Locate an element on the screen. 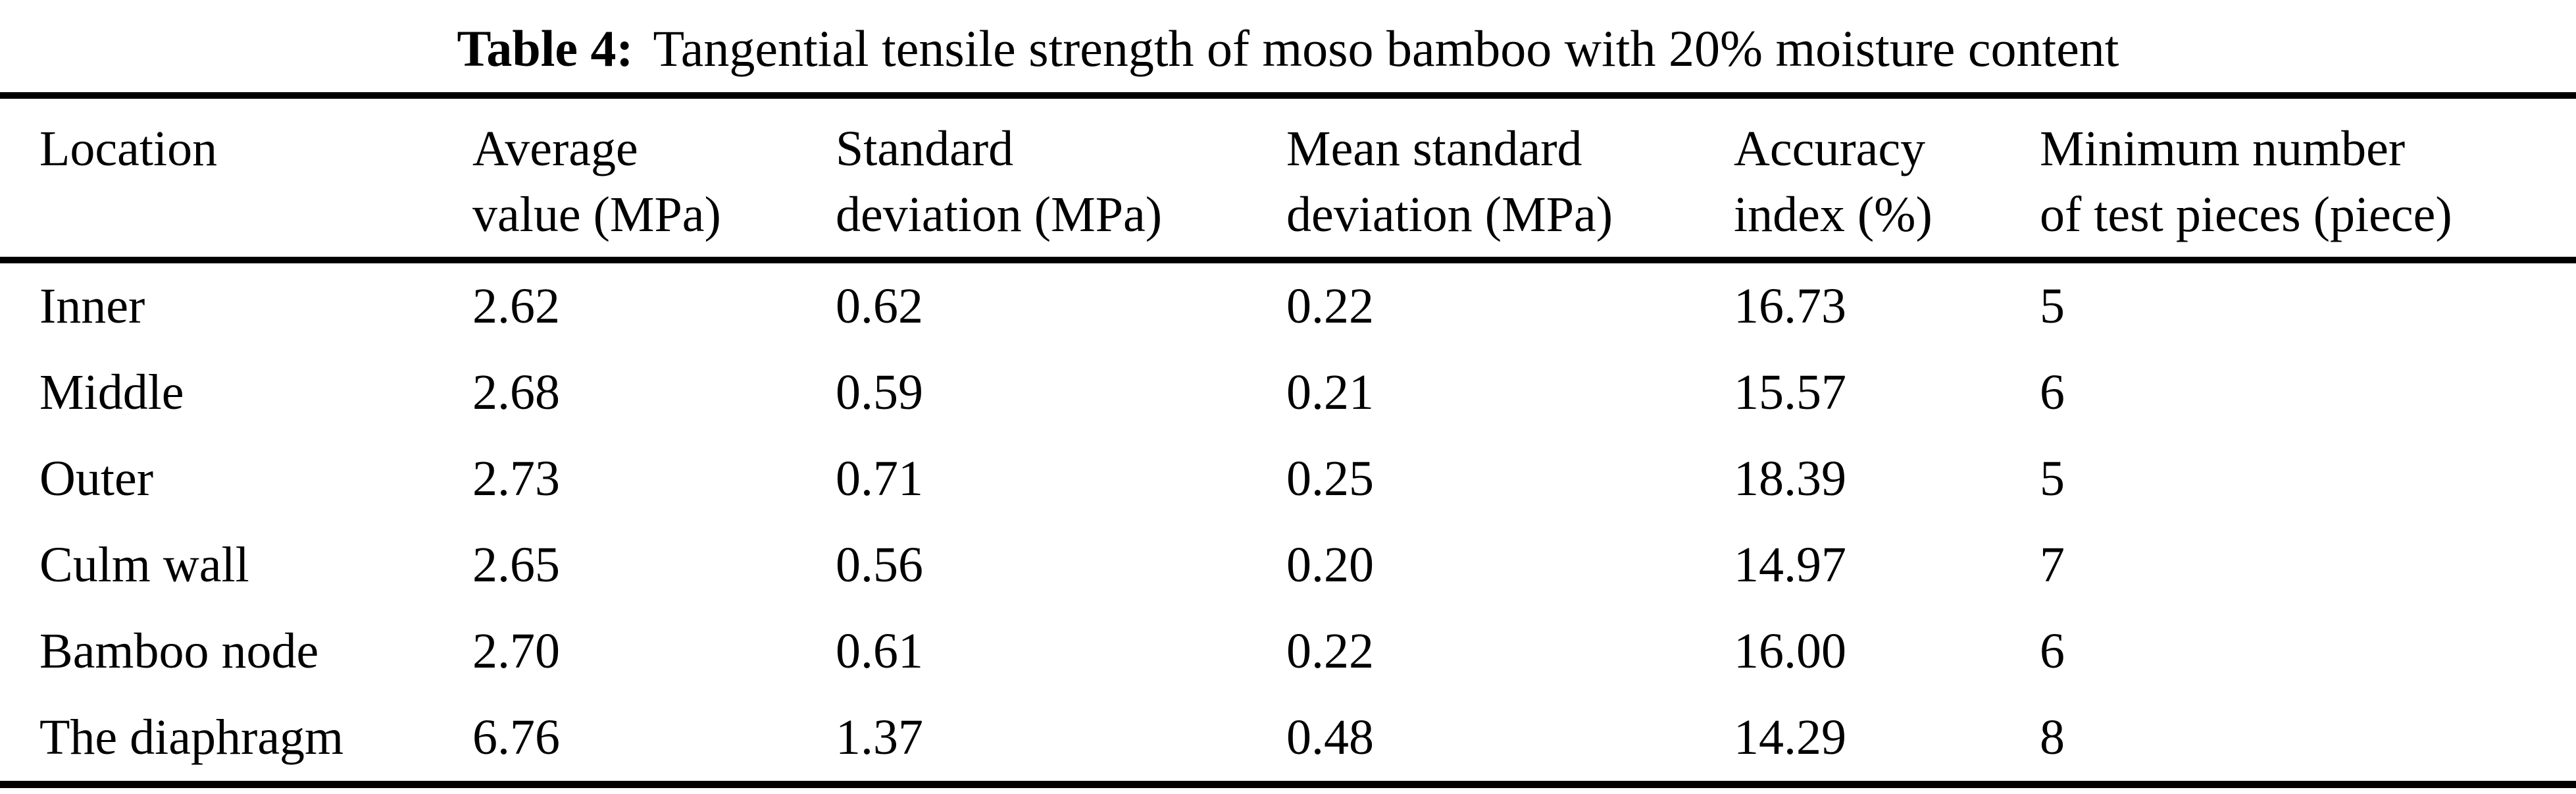  column-header-minimum-test-pieces: Minimum number of test pieces (piece) is located at coordinates (2308, 177).